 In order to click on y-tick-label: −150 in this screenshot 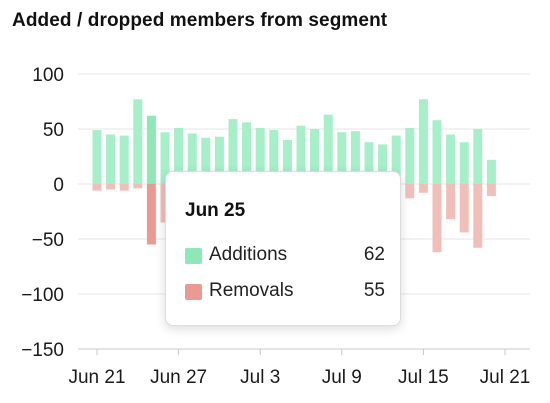, I will do `click(42, 350)`.